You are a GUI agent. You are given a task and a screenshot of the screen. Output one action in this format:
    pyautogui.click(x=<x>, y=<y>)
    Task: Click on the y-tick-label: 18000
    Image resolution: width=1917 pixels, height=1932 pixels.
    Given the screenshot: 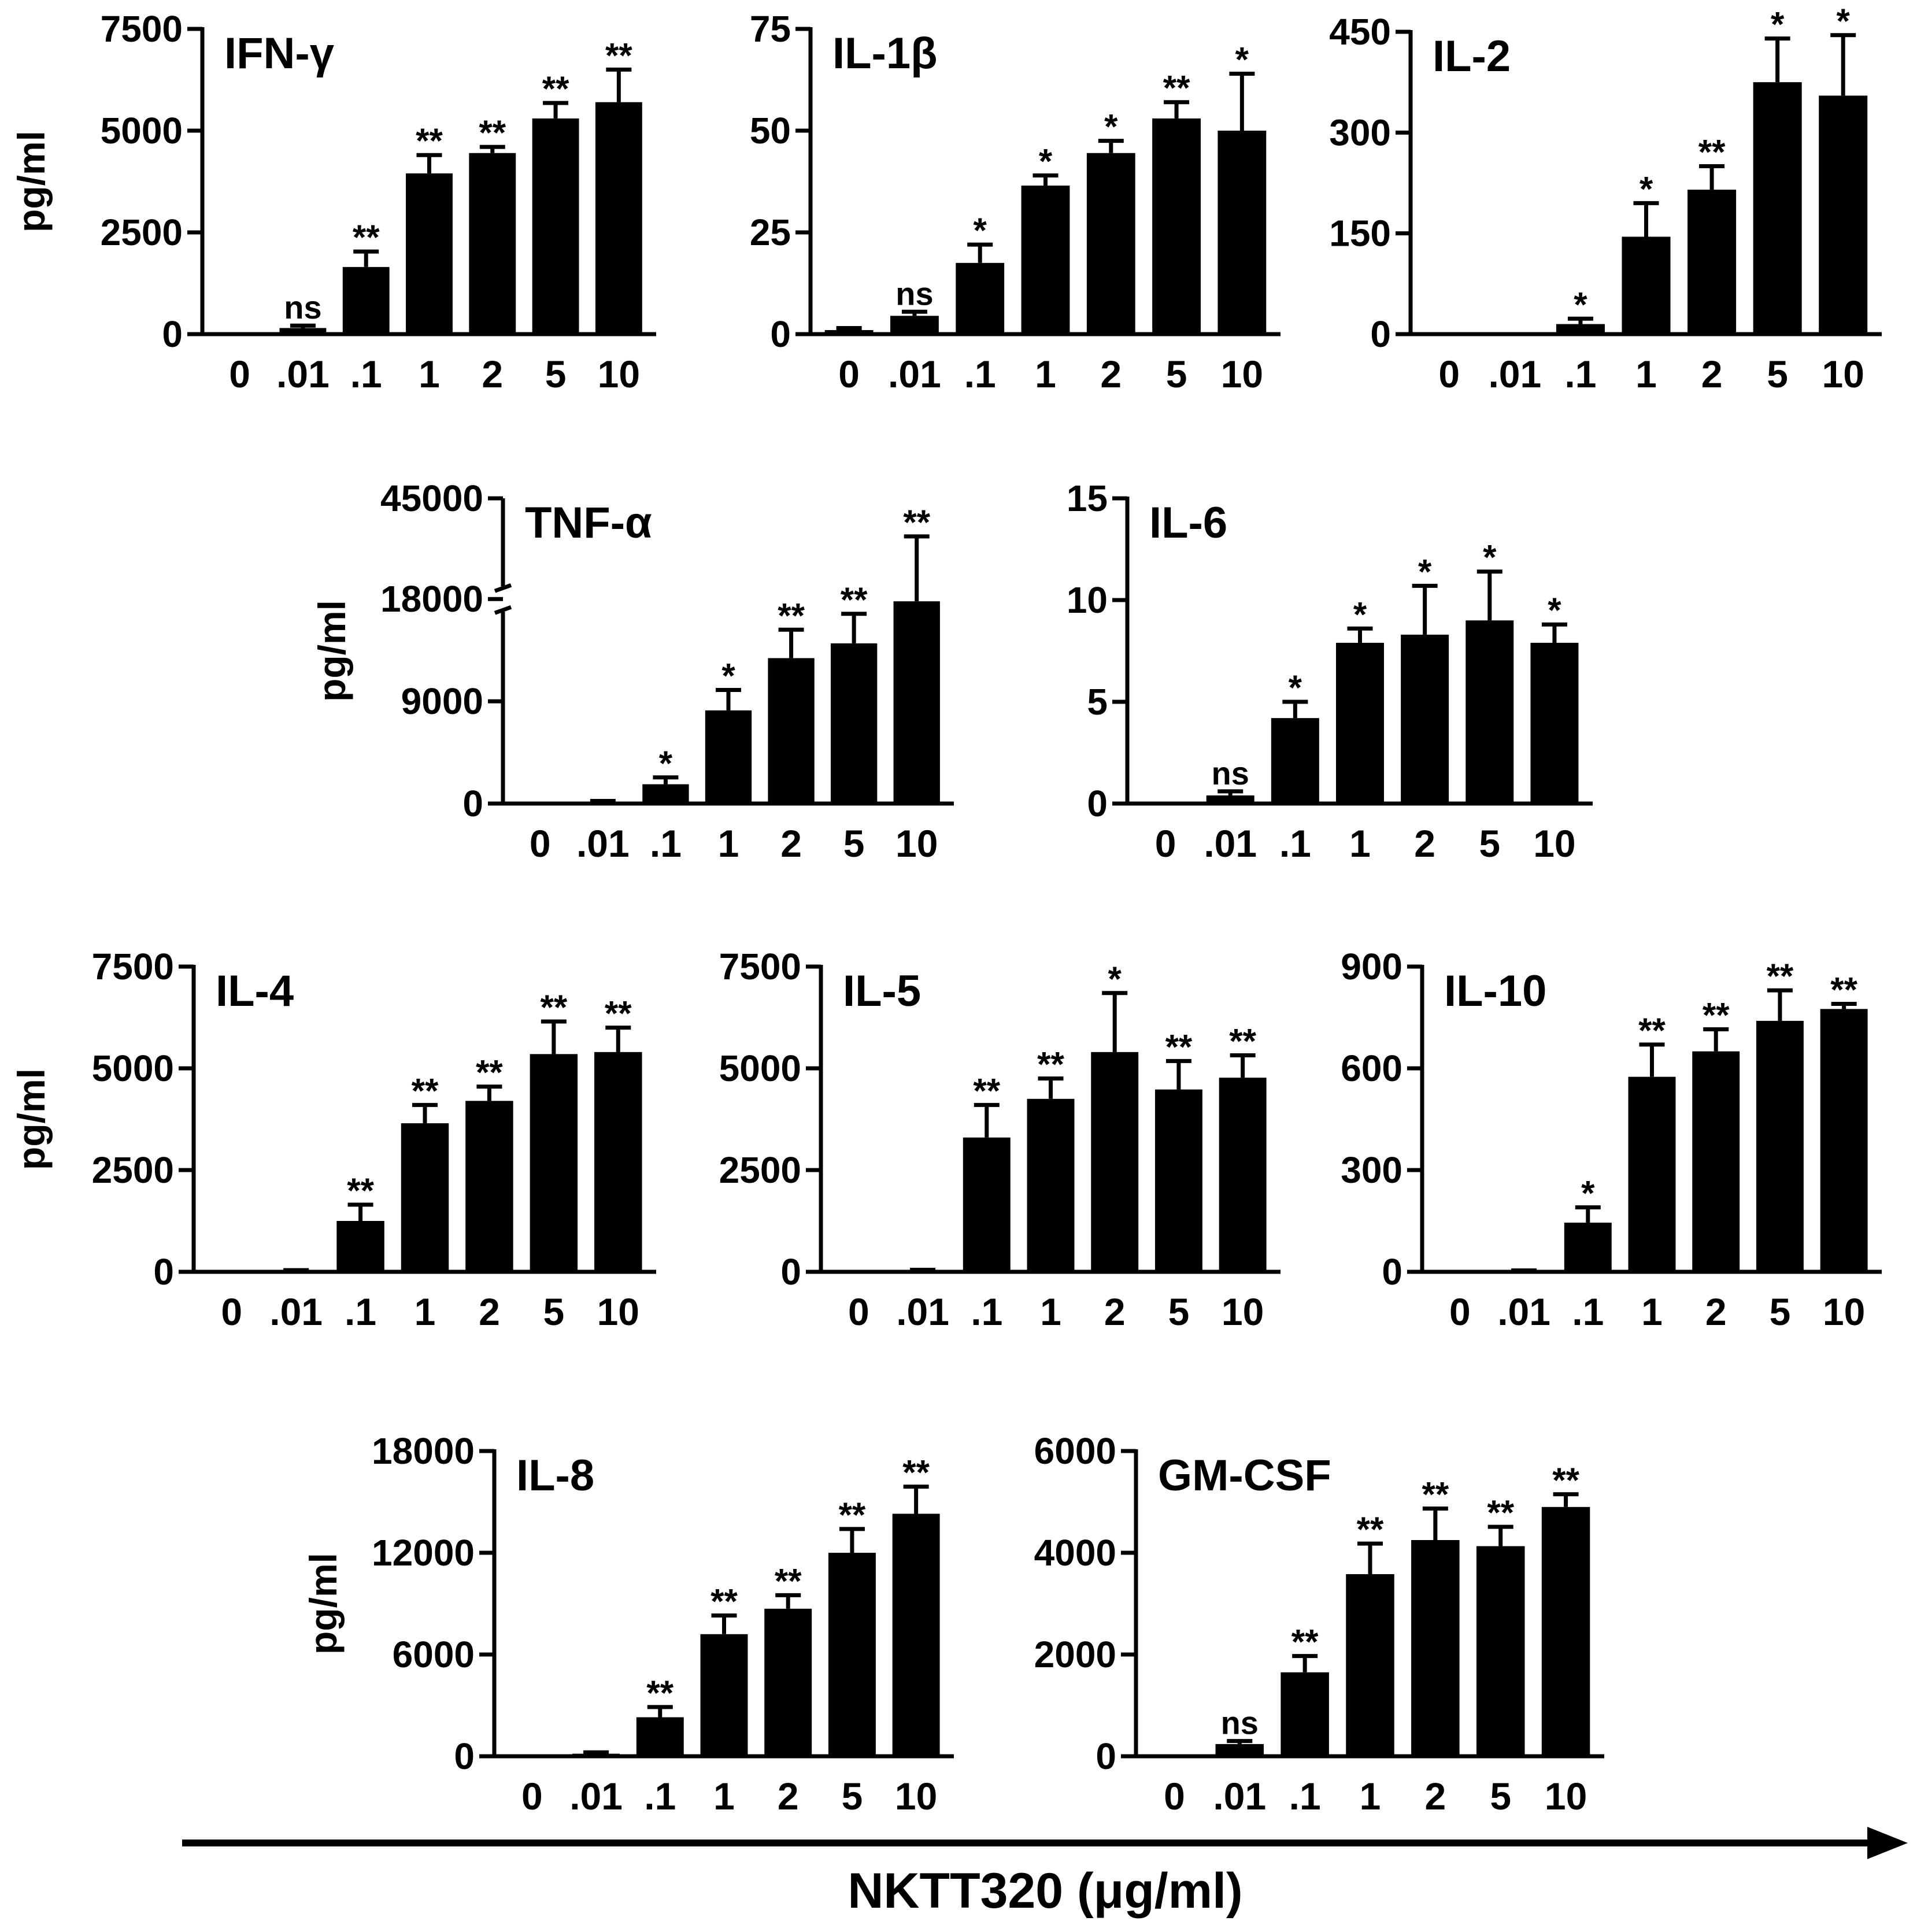 What is the action you would take?
    pyautogui.click(x=424, y=1451)
    